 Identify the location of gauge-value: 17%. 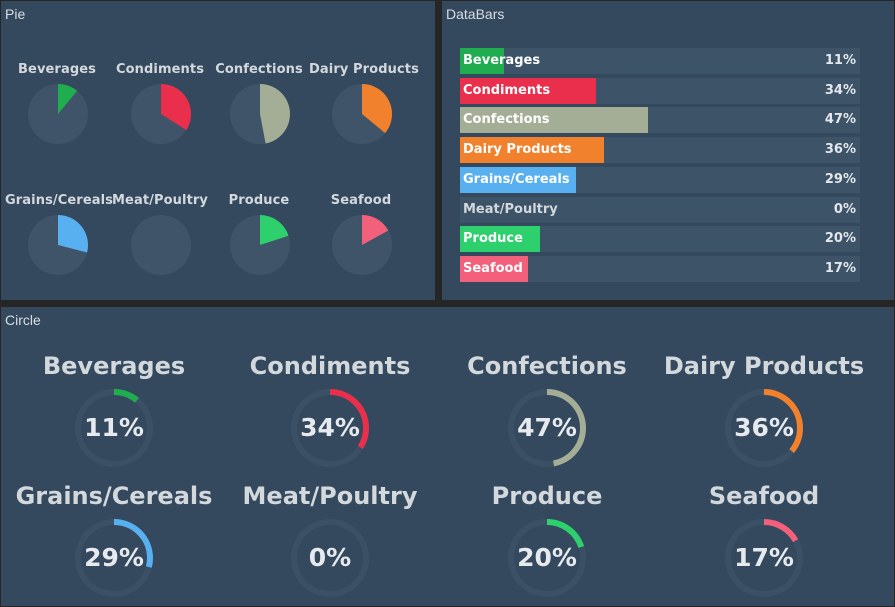
(764, 557).